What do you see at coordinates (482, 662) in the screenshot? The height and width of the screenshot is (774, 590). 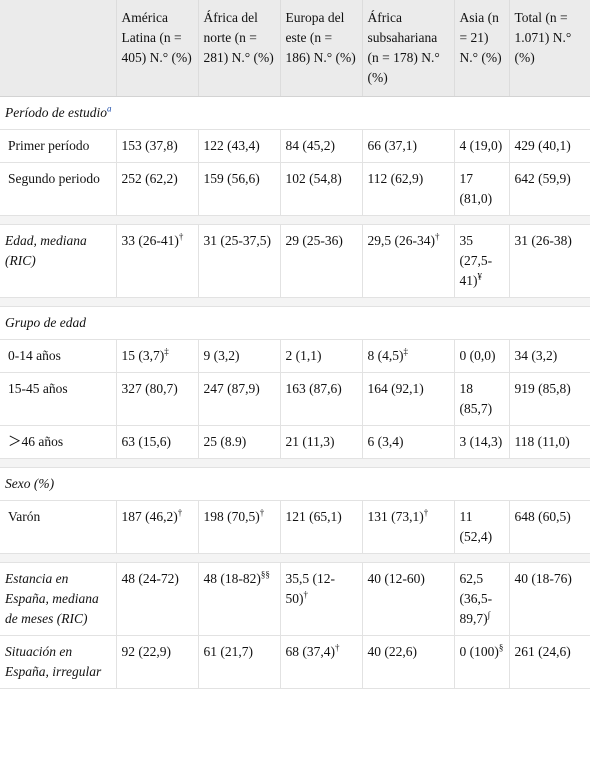 I see `table-cell: 0 (100)§` at bounding box center [482, 662].